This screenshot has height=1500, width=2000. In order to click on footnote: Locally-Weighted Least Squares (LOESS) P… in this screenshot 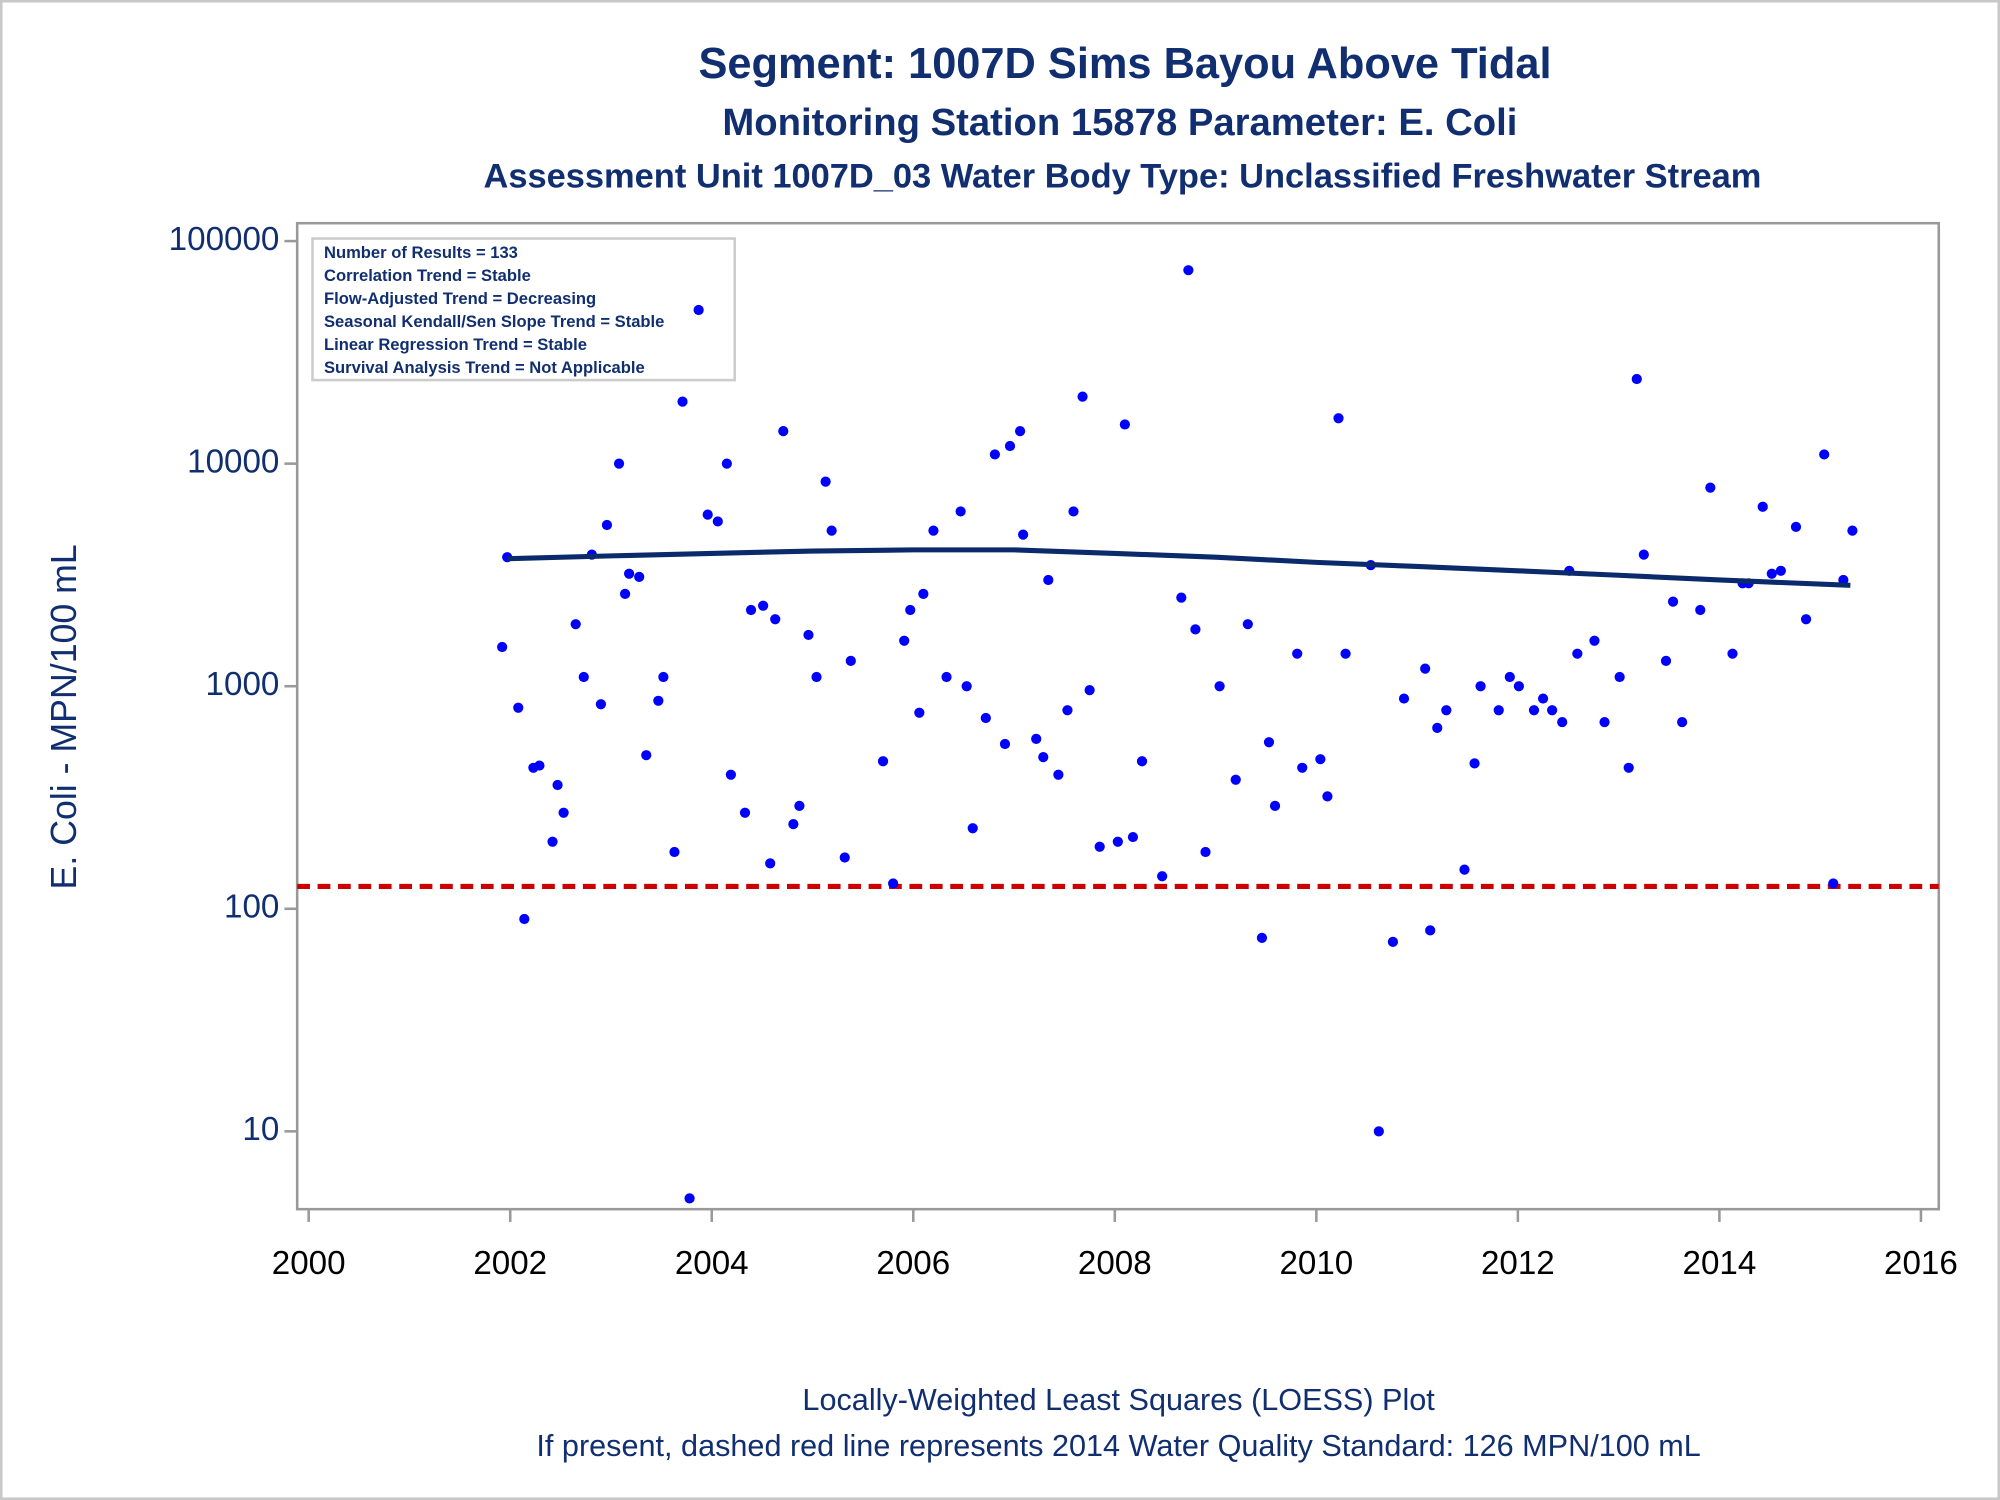, I will do `click(1118, 1400)`.